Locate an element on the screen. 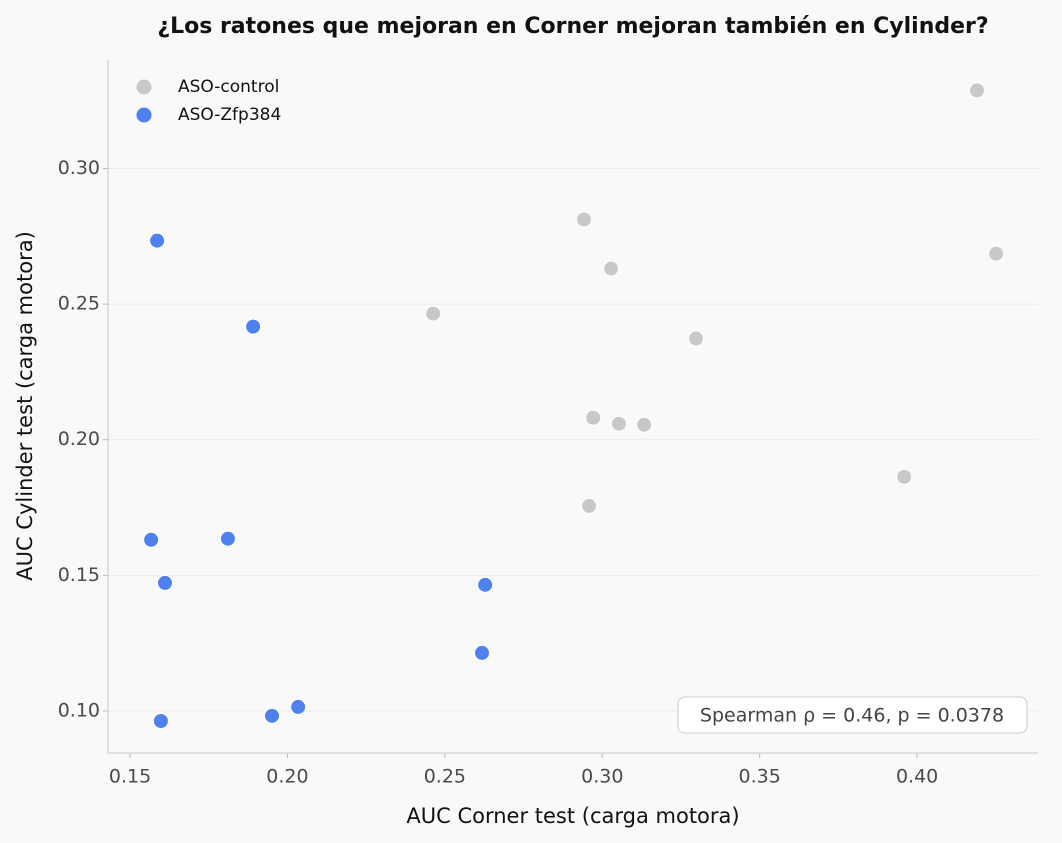  legend-label: ASO-Zfp384 is located at coordinates (229, 115).